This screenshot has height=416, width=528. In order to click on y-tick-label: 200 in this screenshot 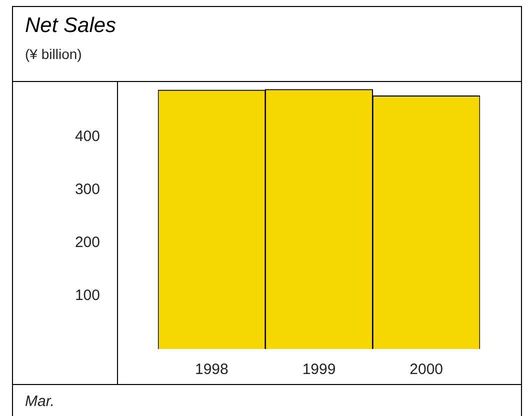, I will do `click(87, 242)`.